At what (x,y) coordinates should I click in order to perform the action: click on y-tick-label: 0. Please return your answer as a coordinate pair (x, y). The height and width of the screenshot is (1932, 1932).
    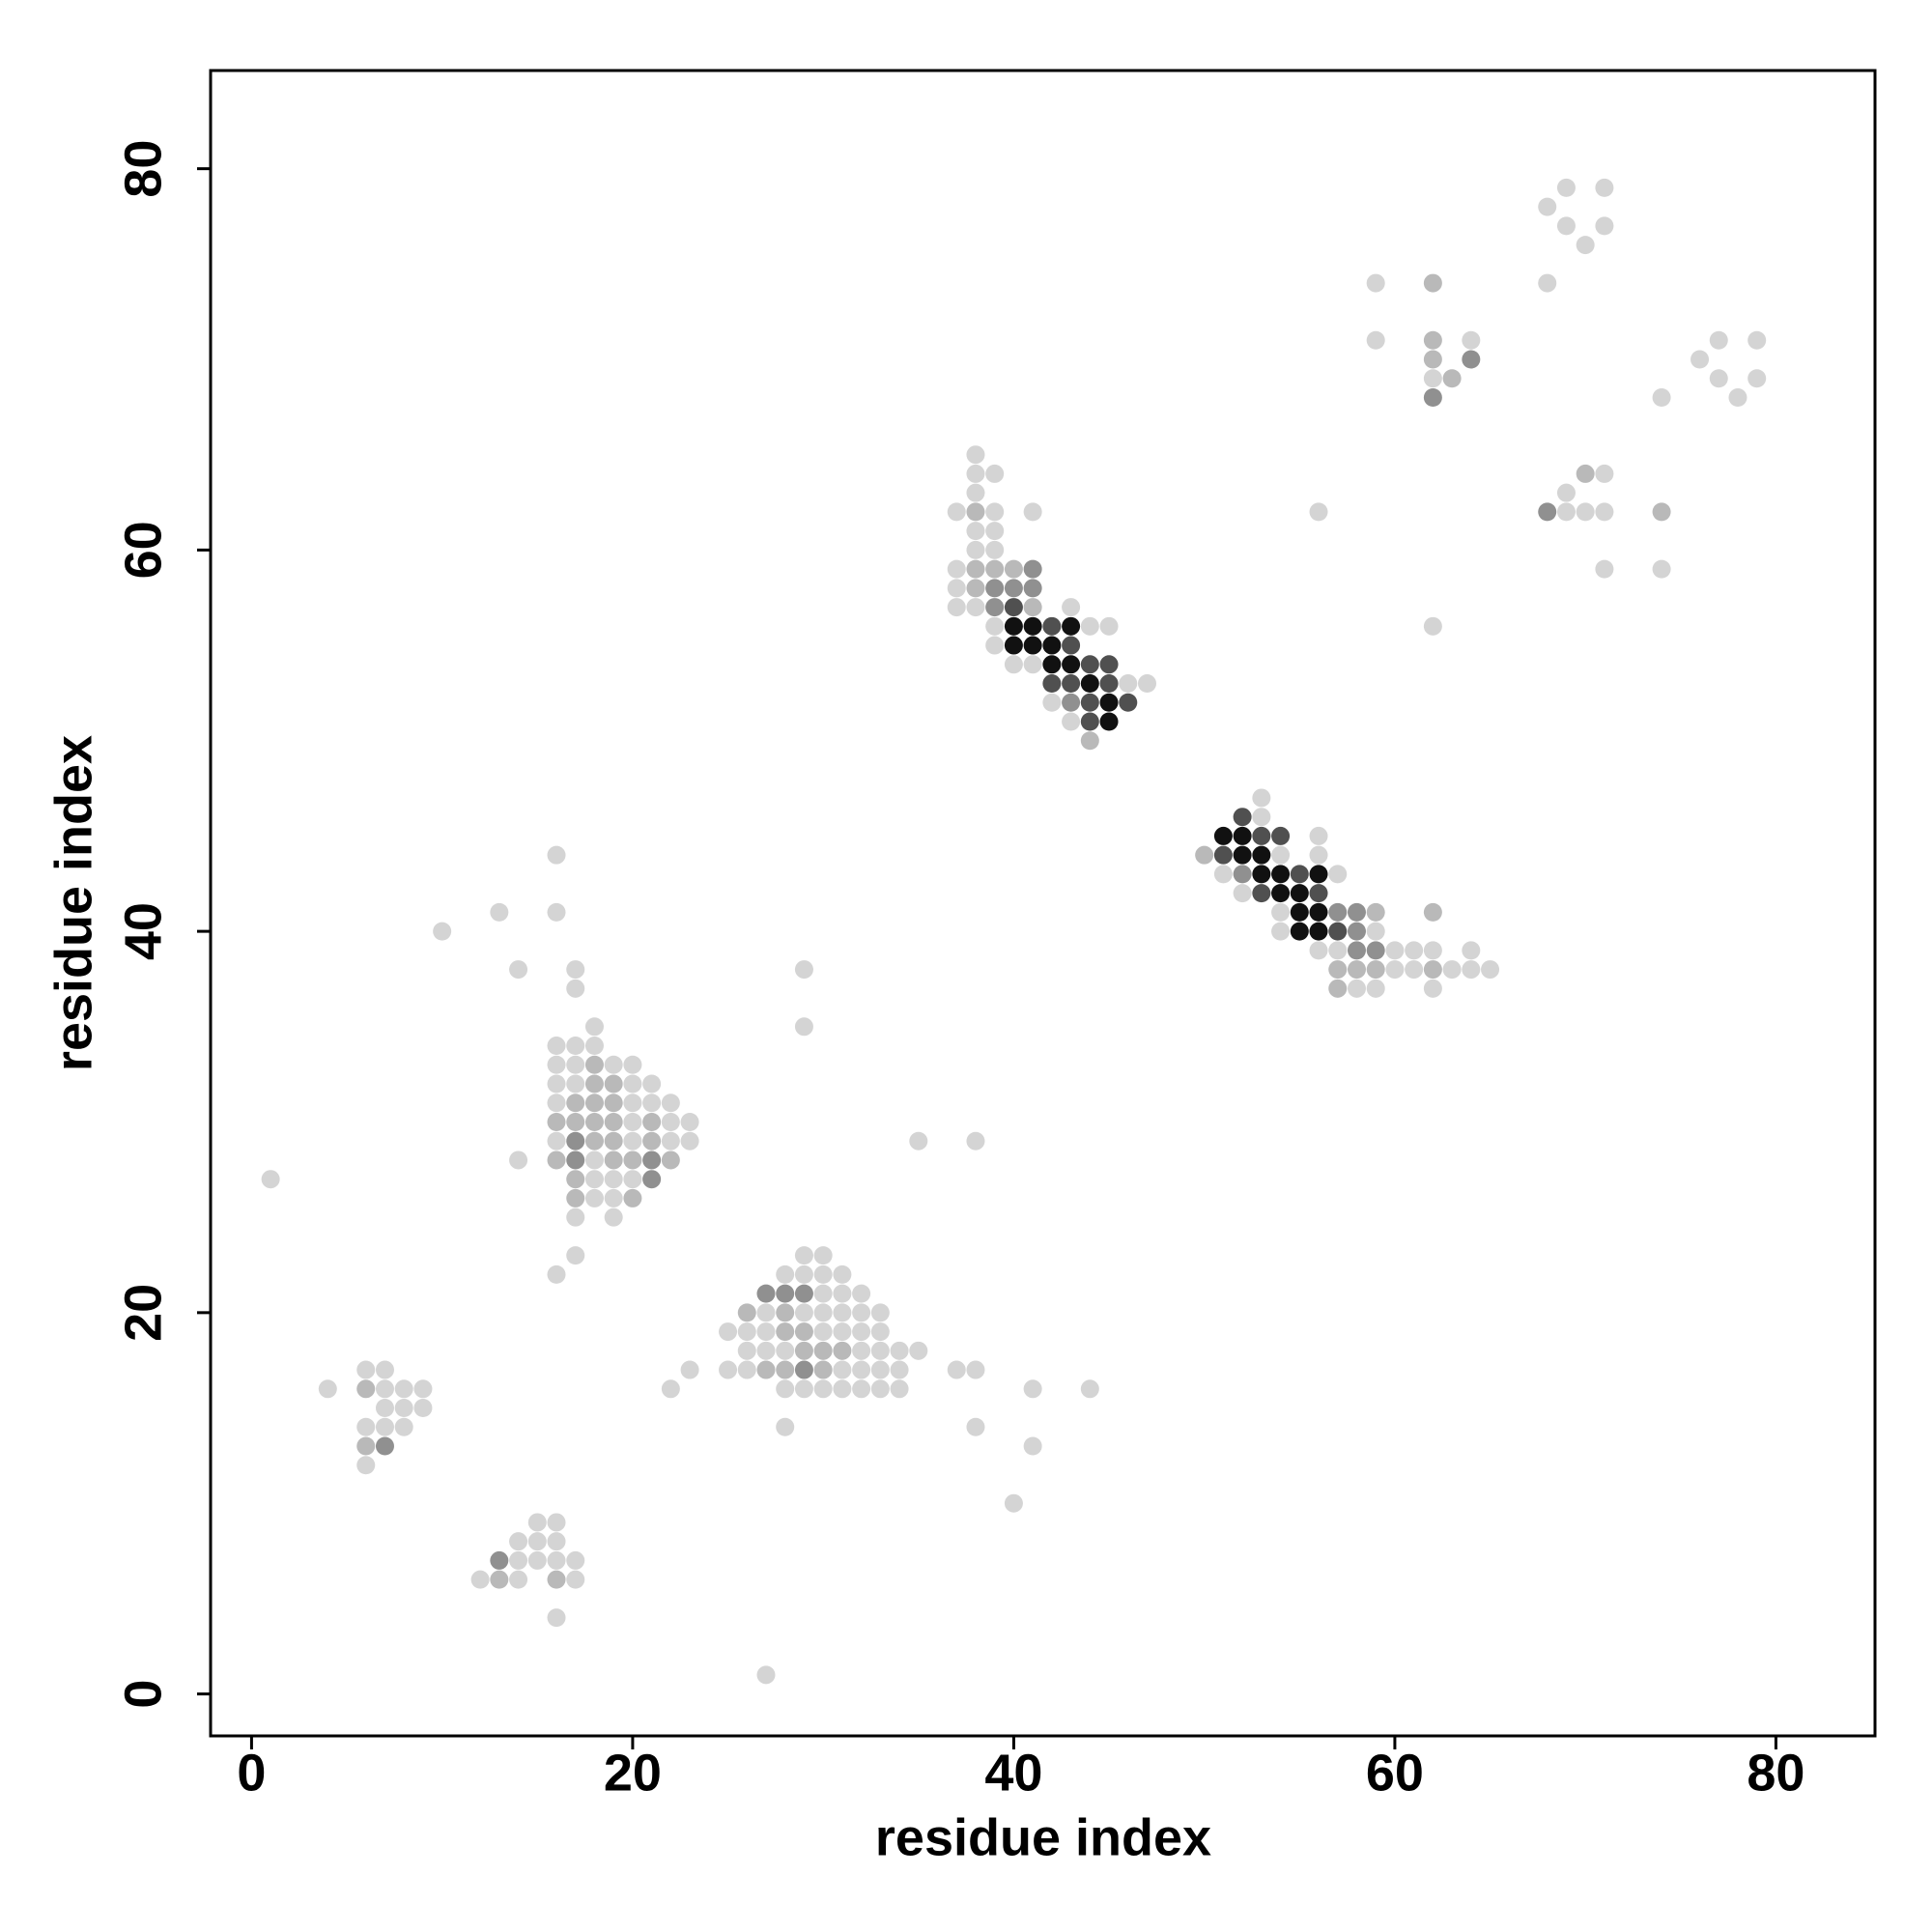
    Looking at the image, I should click on (143, 1694).